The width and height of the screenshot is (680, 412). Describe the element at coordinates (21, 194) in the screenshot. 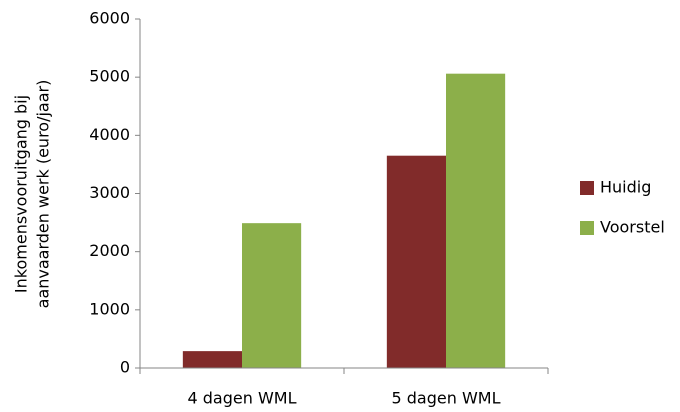

I see `y-axis-title-line: Inkomensvooruitgang bij` at that location.